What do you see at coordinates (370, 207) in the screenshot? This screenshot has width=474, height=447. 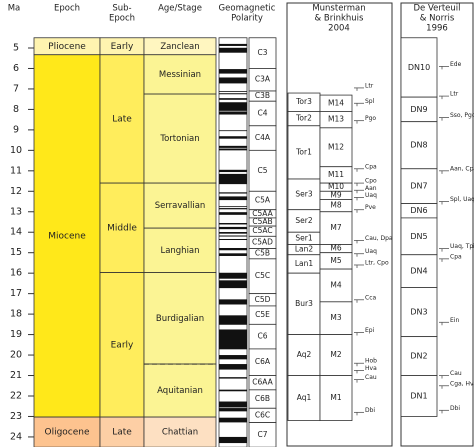 I see `event-label: Pve` at bounding box center [370, 207].